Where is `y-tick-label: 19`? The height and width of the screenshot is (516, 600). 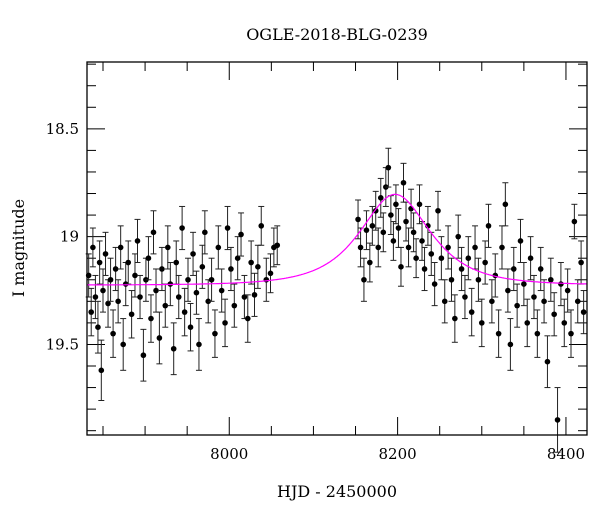
y-tick-label: 19 is located at coordinates (69, 237).